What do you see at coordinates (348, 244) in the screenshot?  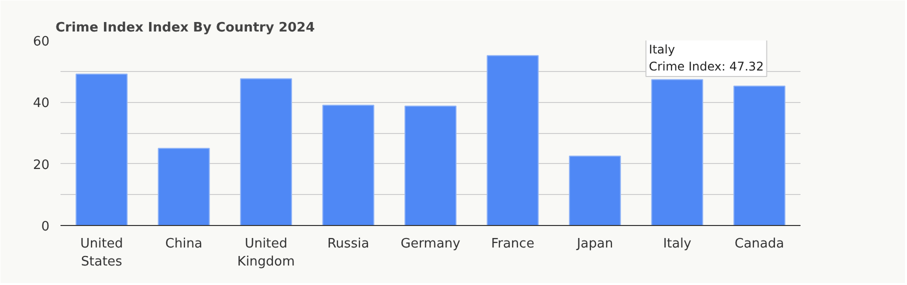 I see `x-tick-label: Russia` at bounding box center [348, 244].